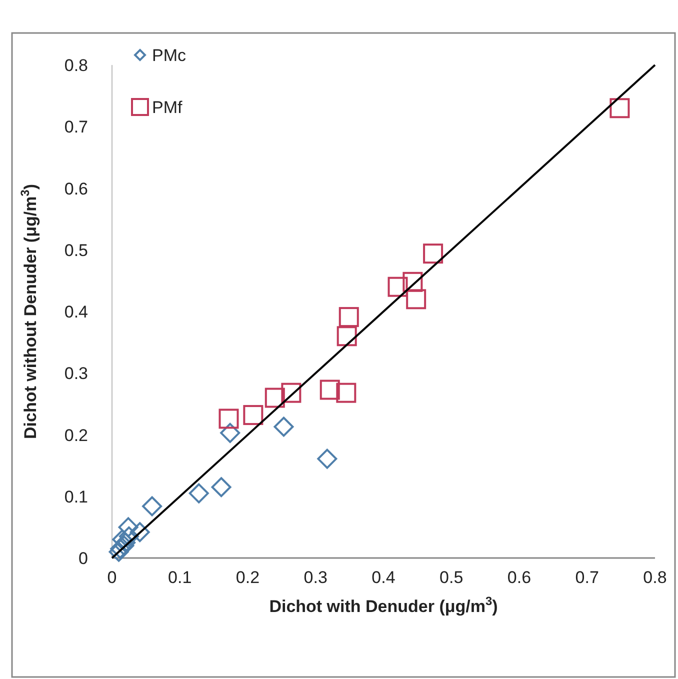 This screenshot has height=679, width=678. Describe the element at coordinates (384, 577) in the screenshot. I see `x-tick-label: 0.4` at that location.